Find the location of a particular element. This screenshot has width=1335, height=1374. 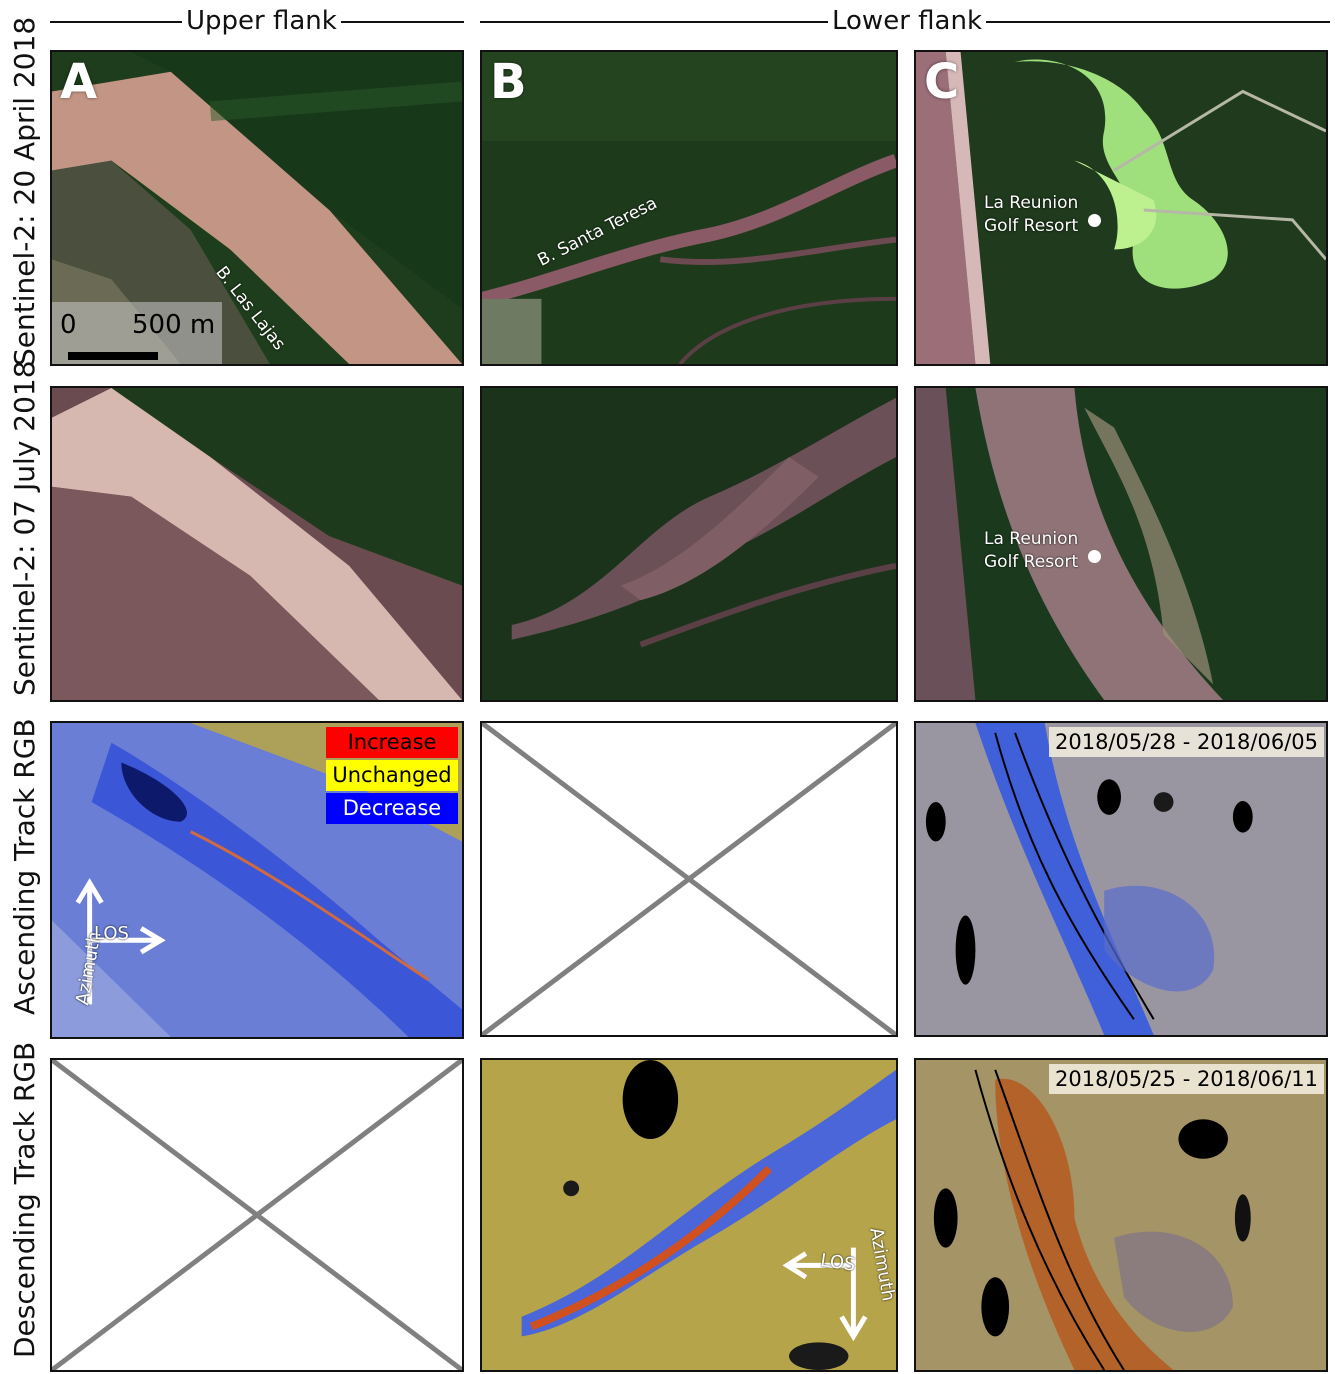

scale-bar-box: 0 500 m is located at coordinates (137, 333).